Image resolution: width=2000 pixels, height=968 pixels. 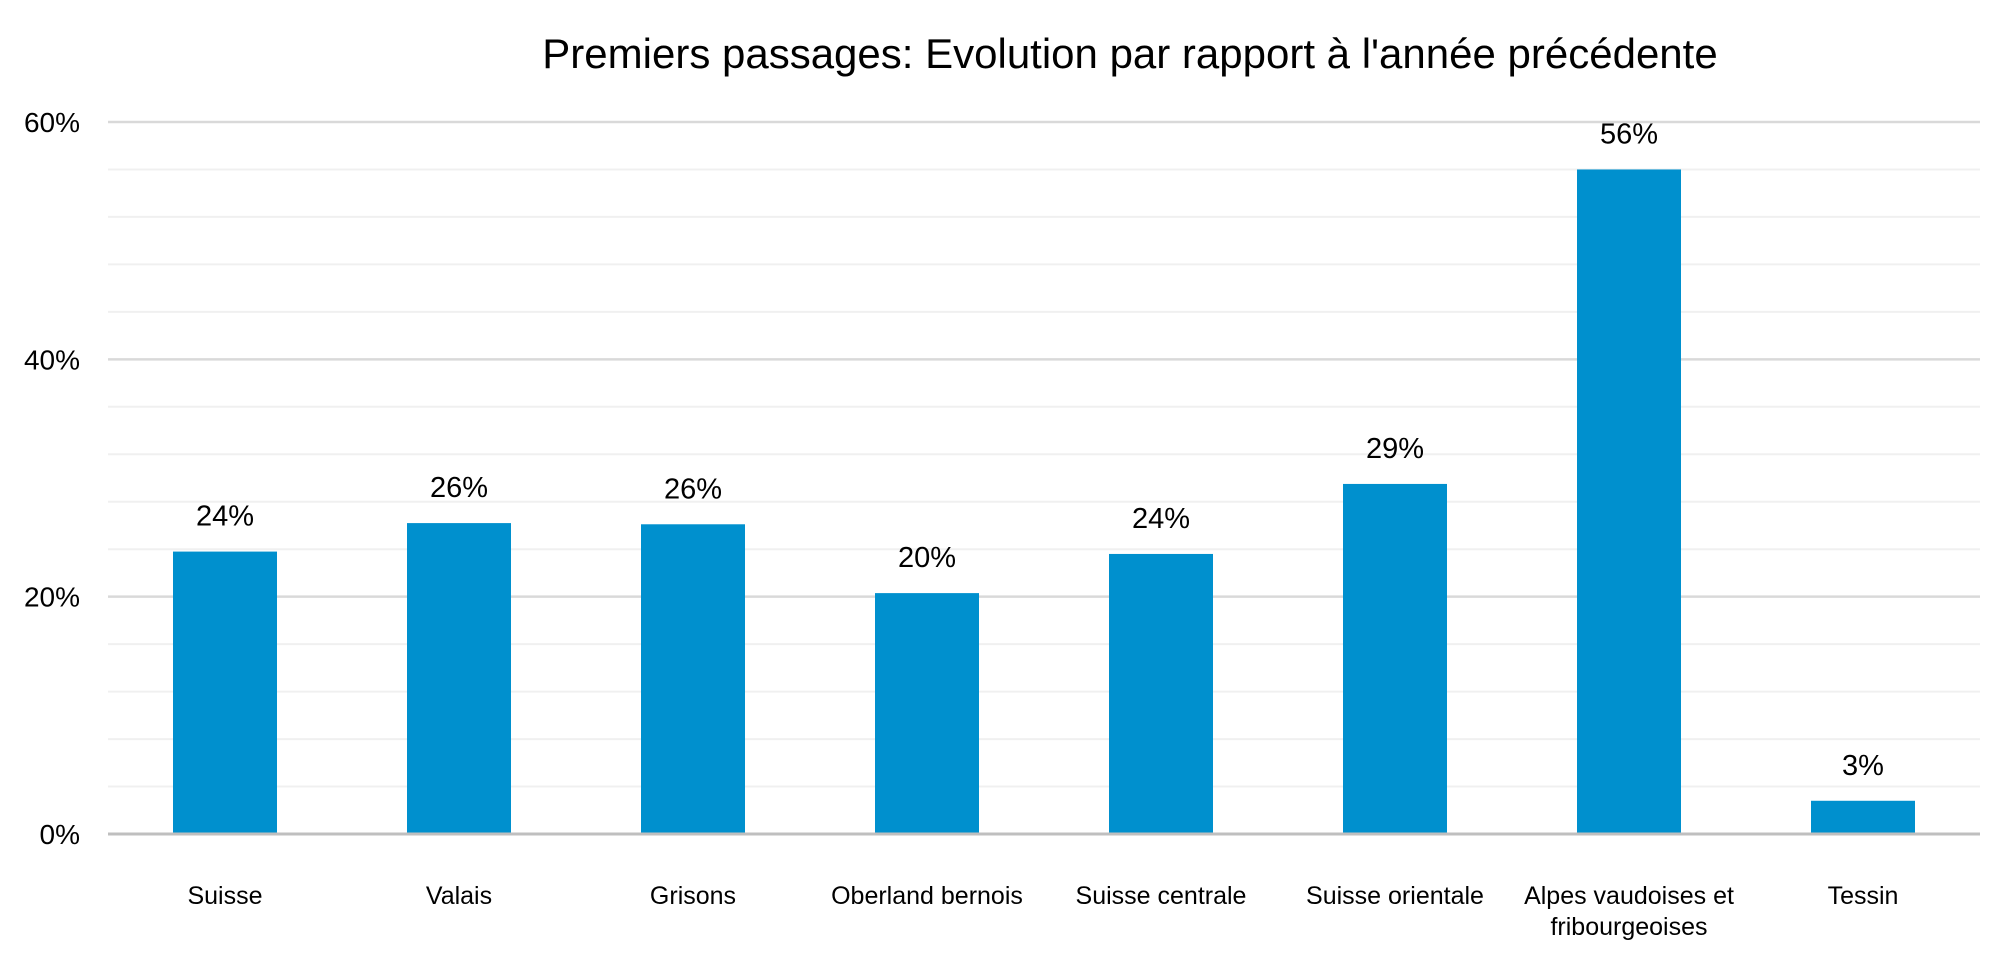 I want to click on x-category-label: Suisse, so click(x=224, y=896).